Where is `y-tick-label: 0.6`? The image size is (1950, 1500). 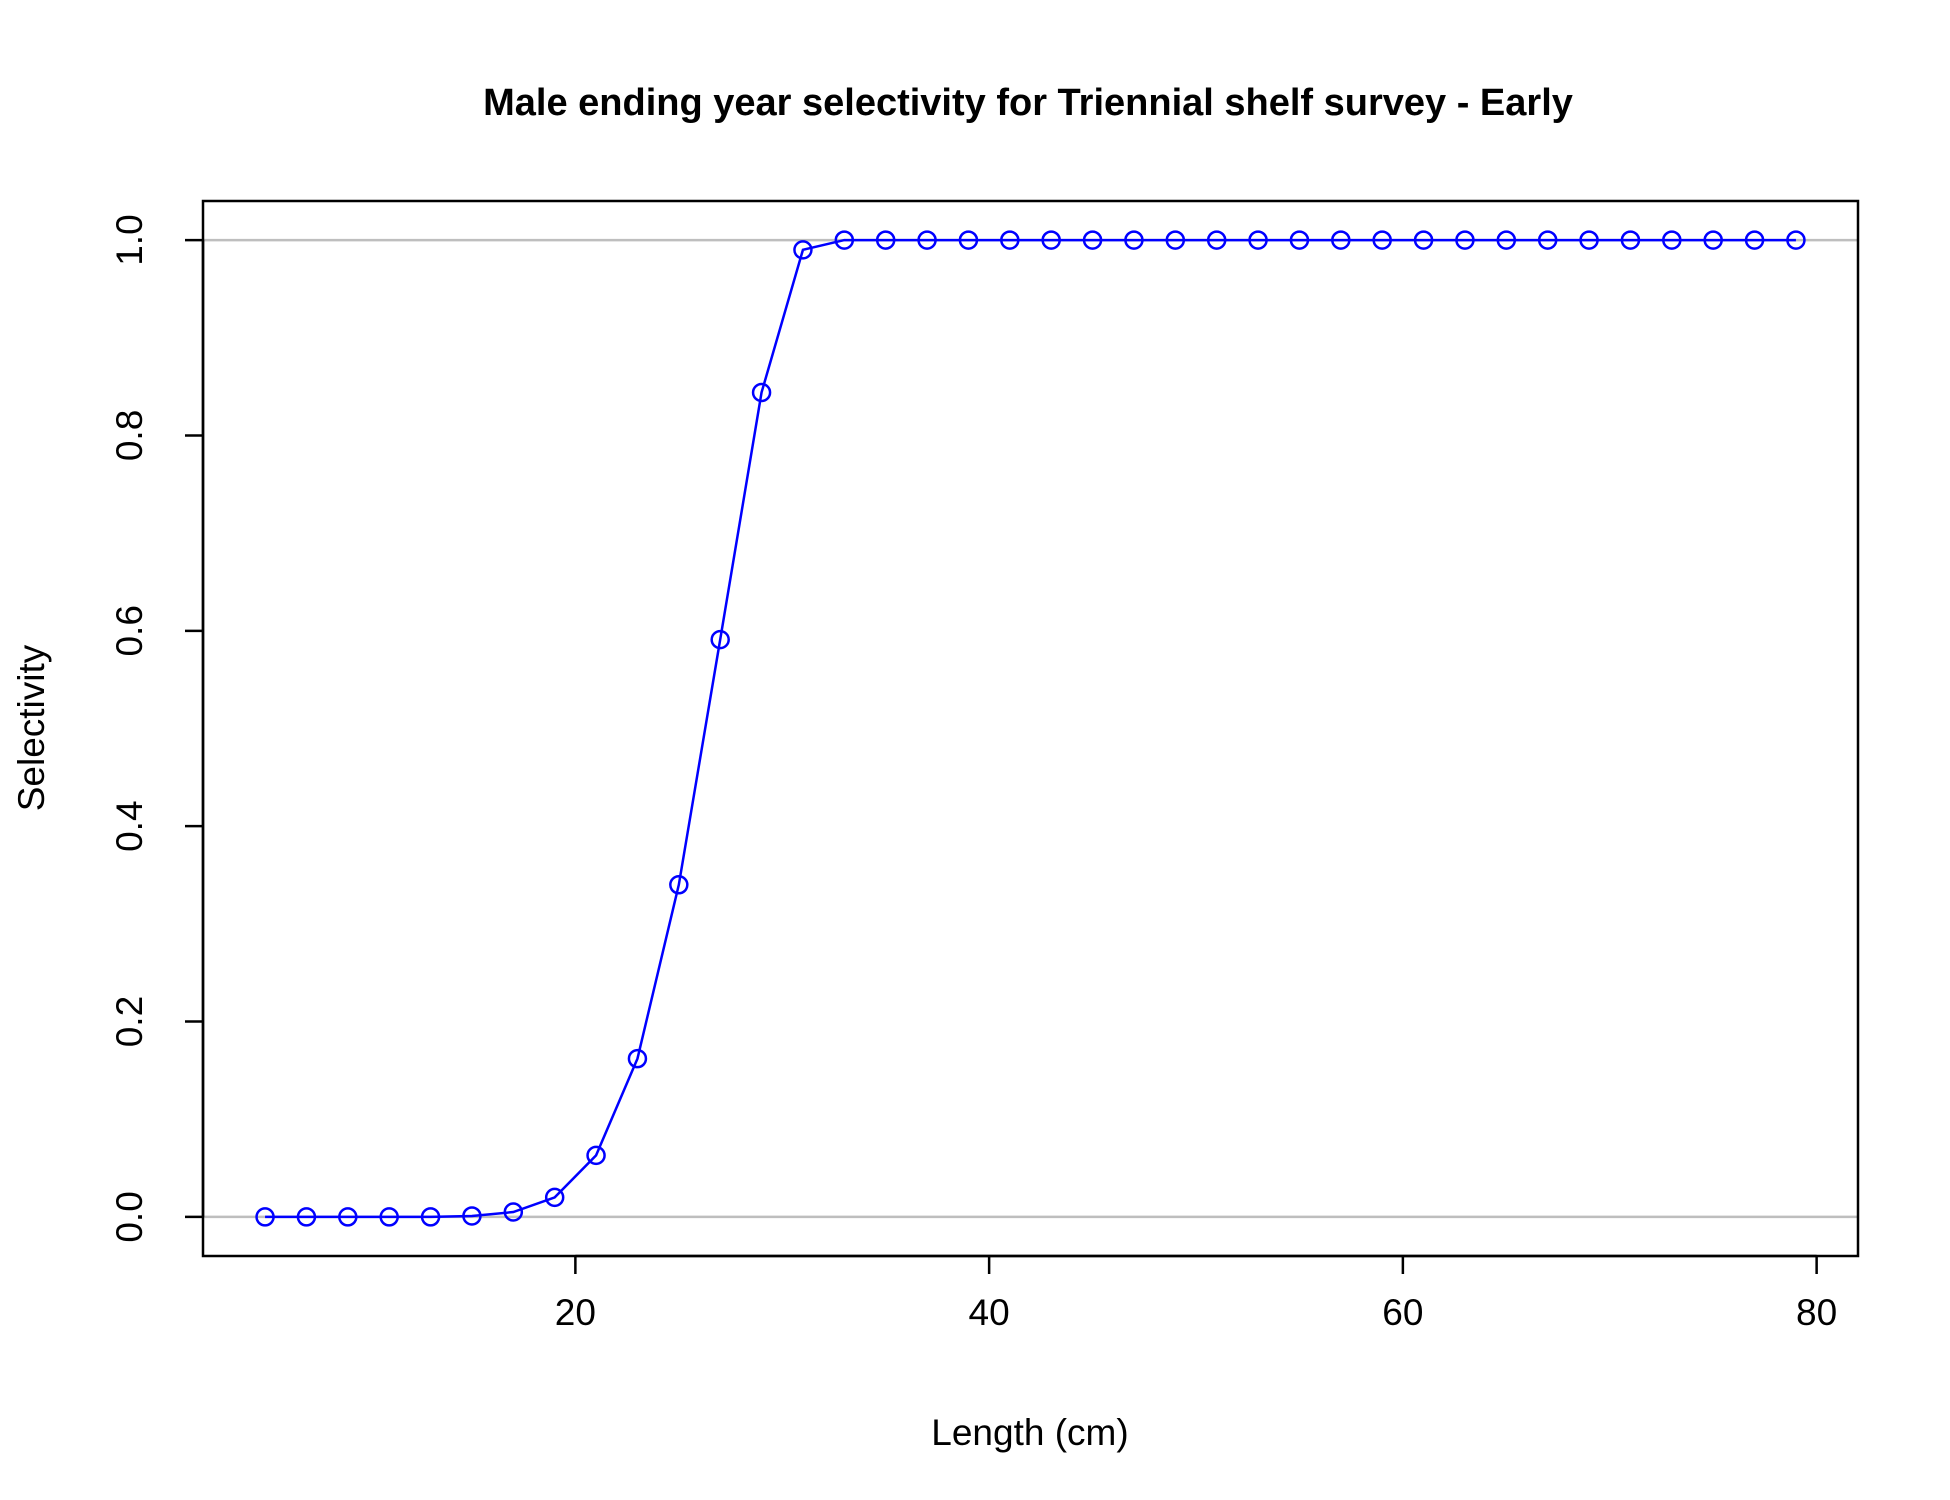 y-tick-label: 0.6 is located at coordinates (129, 630).